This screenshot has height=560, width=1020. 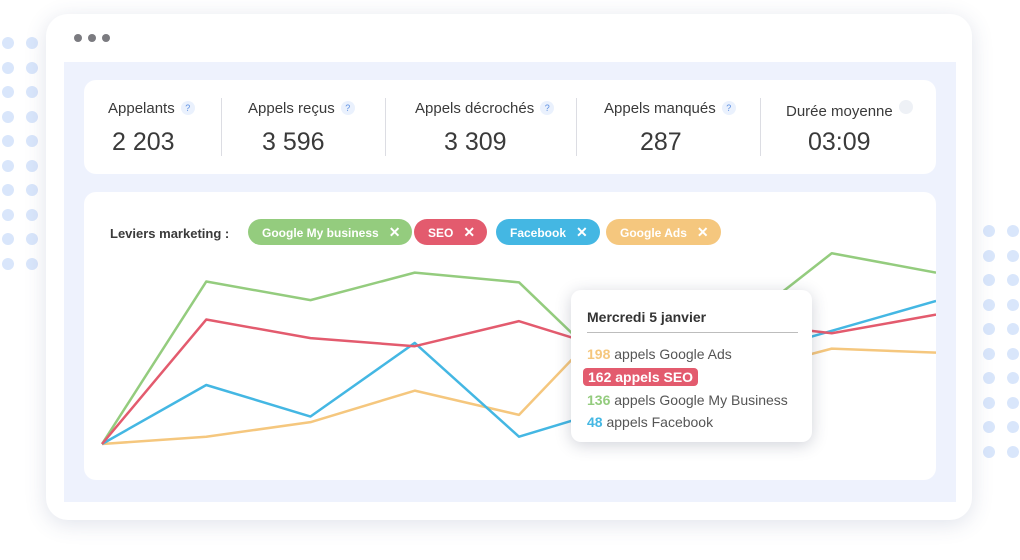 What do you see at coordinates (661, 142) in the screenshot?
I see `stat-value: 287` at bounding box center [661, 142].